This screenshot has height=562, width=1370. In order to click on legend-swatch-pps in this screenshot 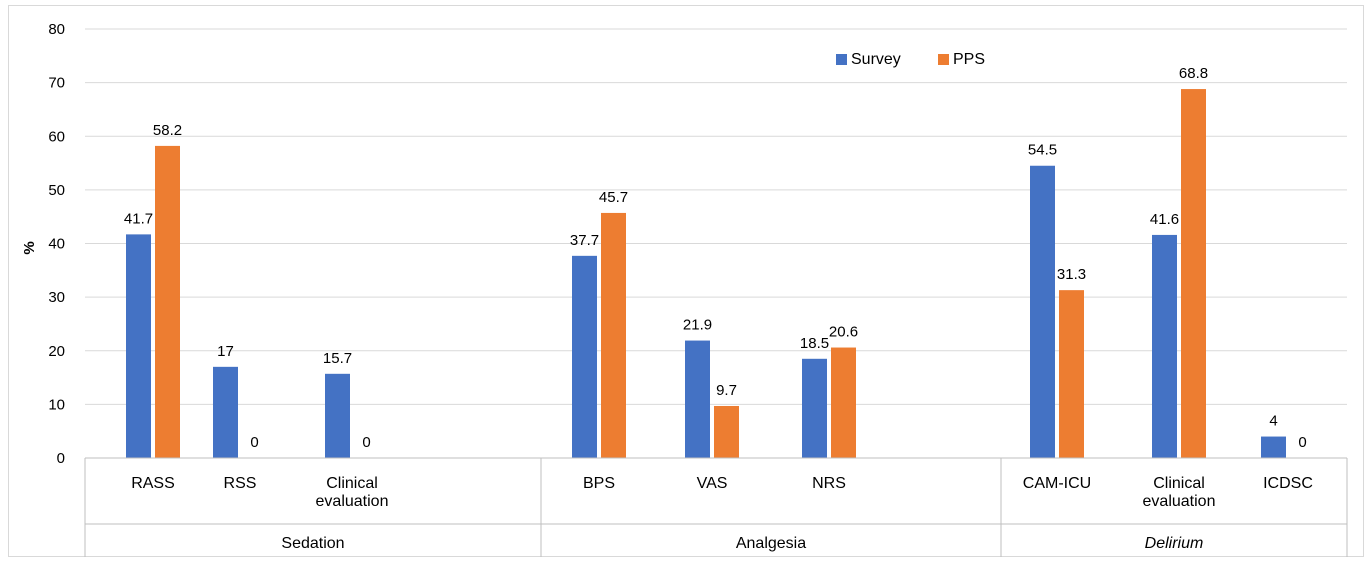, I will do `click(943, 59)`.